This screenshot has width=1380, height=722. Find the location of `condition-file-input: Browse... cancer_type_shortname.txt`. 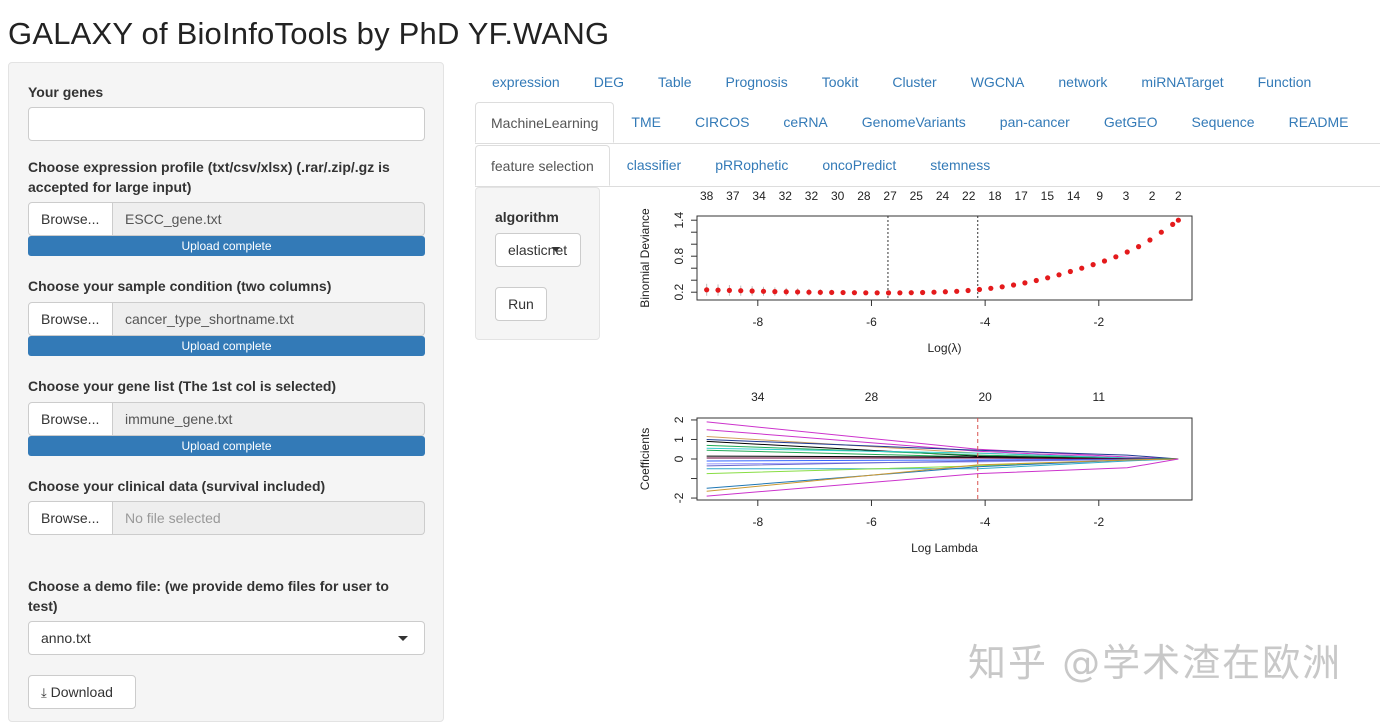

condition-file-input: Browse... cancer_type_shortname.txt is located at coordinates (226, 319).